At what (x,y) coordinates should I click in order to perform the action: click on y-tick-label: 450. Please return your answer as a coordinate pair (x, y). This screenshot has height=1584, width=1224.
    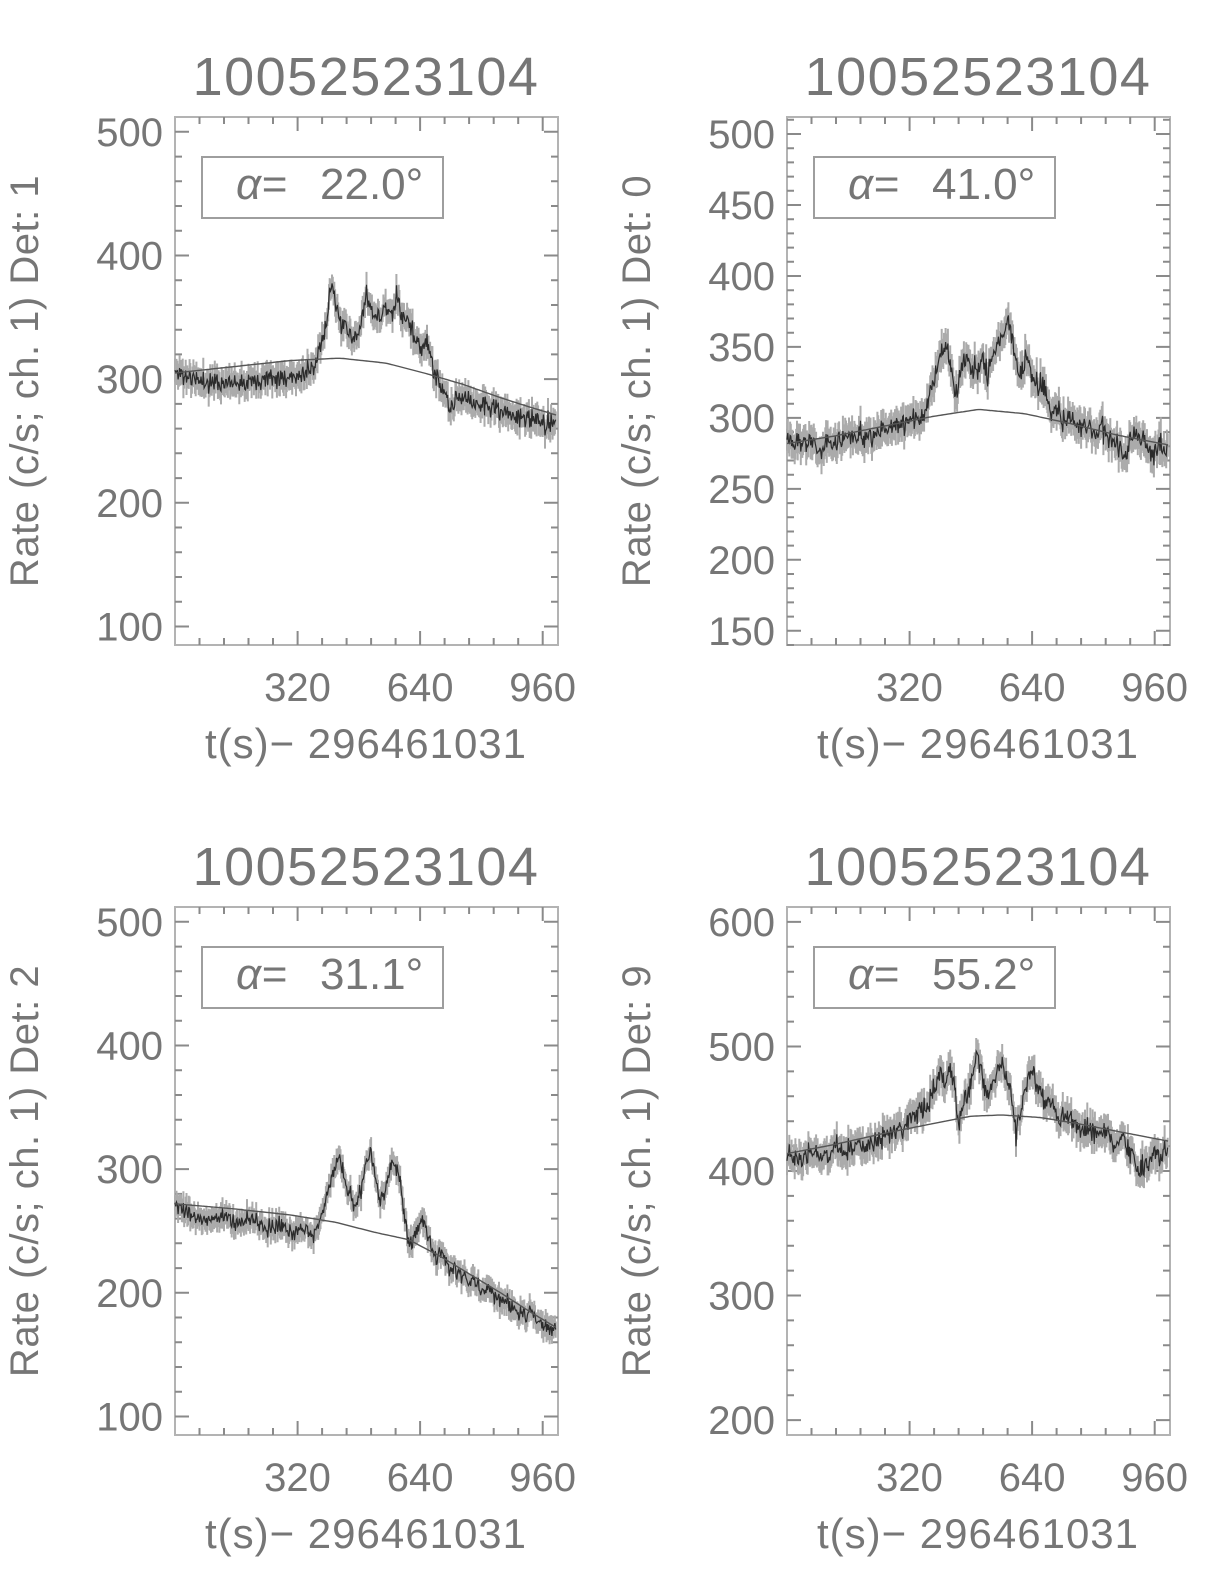
    Looking at the image, I should click on (741, 206).